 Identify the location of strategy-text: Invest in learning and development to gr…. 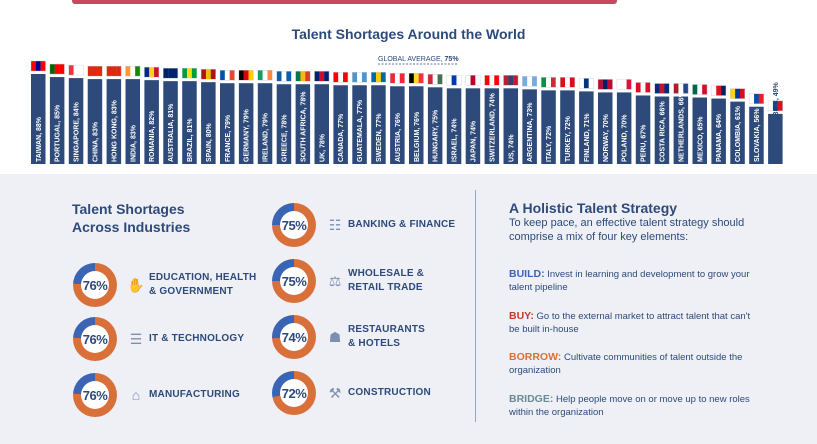
(629, 281).